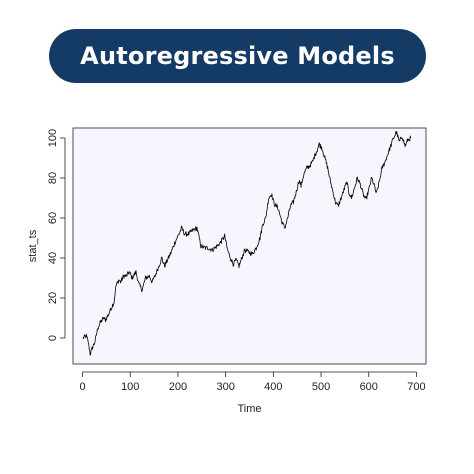 The height and width of the screenshot is (474, 474). What do you see at coordinates (416, 387) in the screenshot?
I see `x-tick-label: 700` at bounding box center [416, 387].